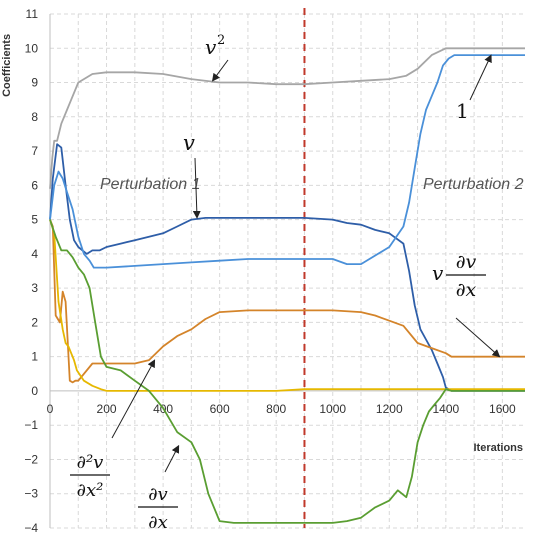 Image resolution: width=550 pixels, height=543 pixels. Describe the element at coordinates (221, 40) in the screenshot. I see `annotation-v-squared-exponent: 2` at that location.